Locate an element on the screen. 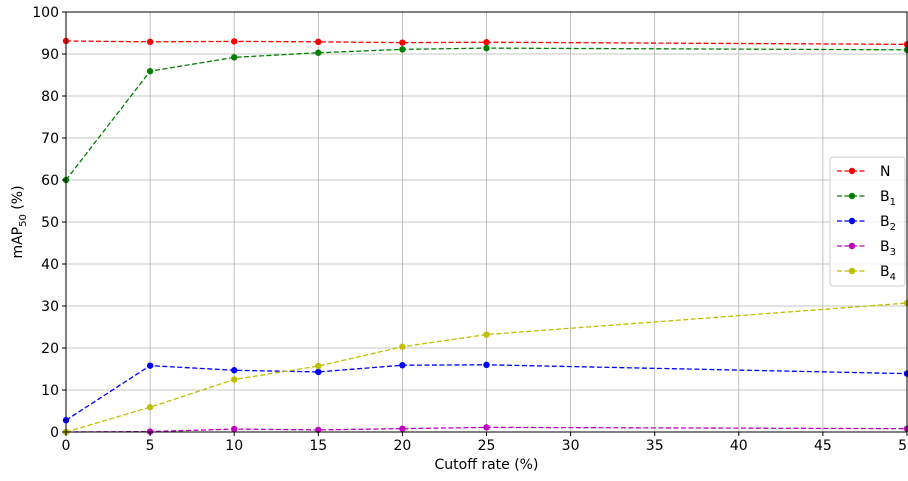 Image resolution: width=908 pixels, height=481 pixels. legend-item-N: N is located at coordinates (863, 172).